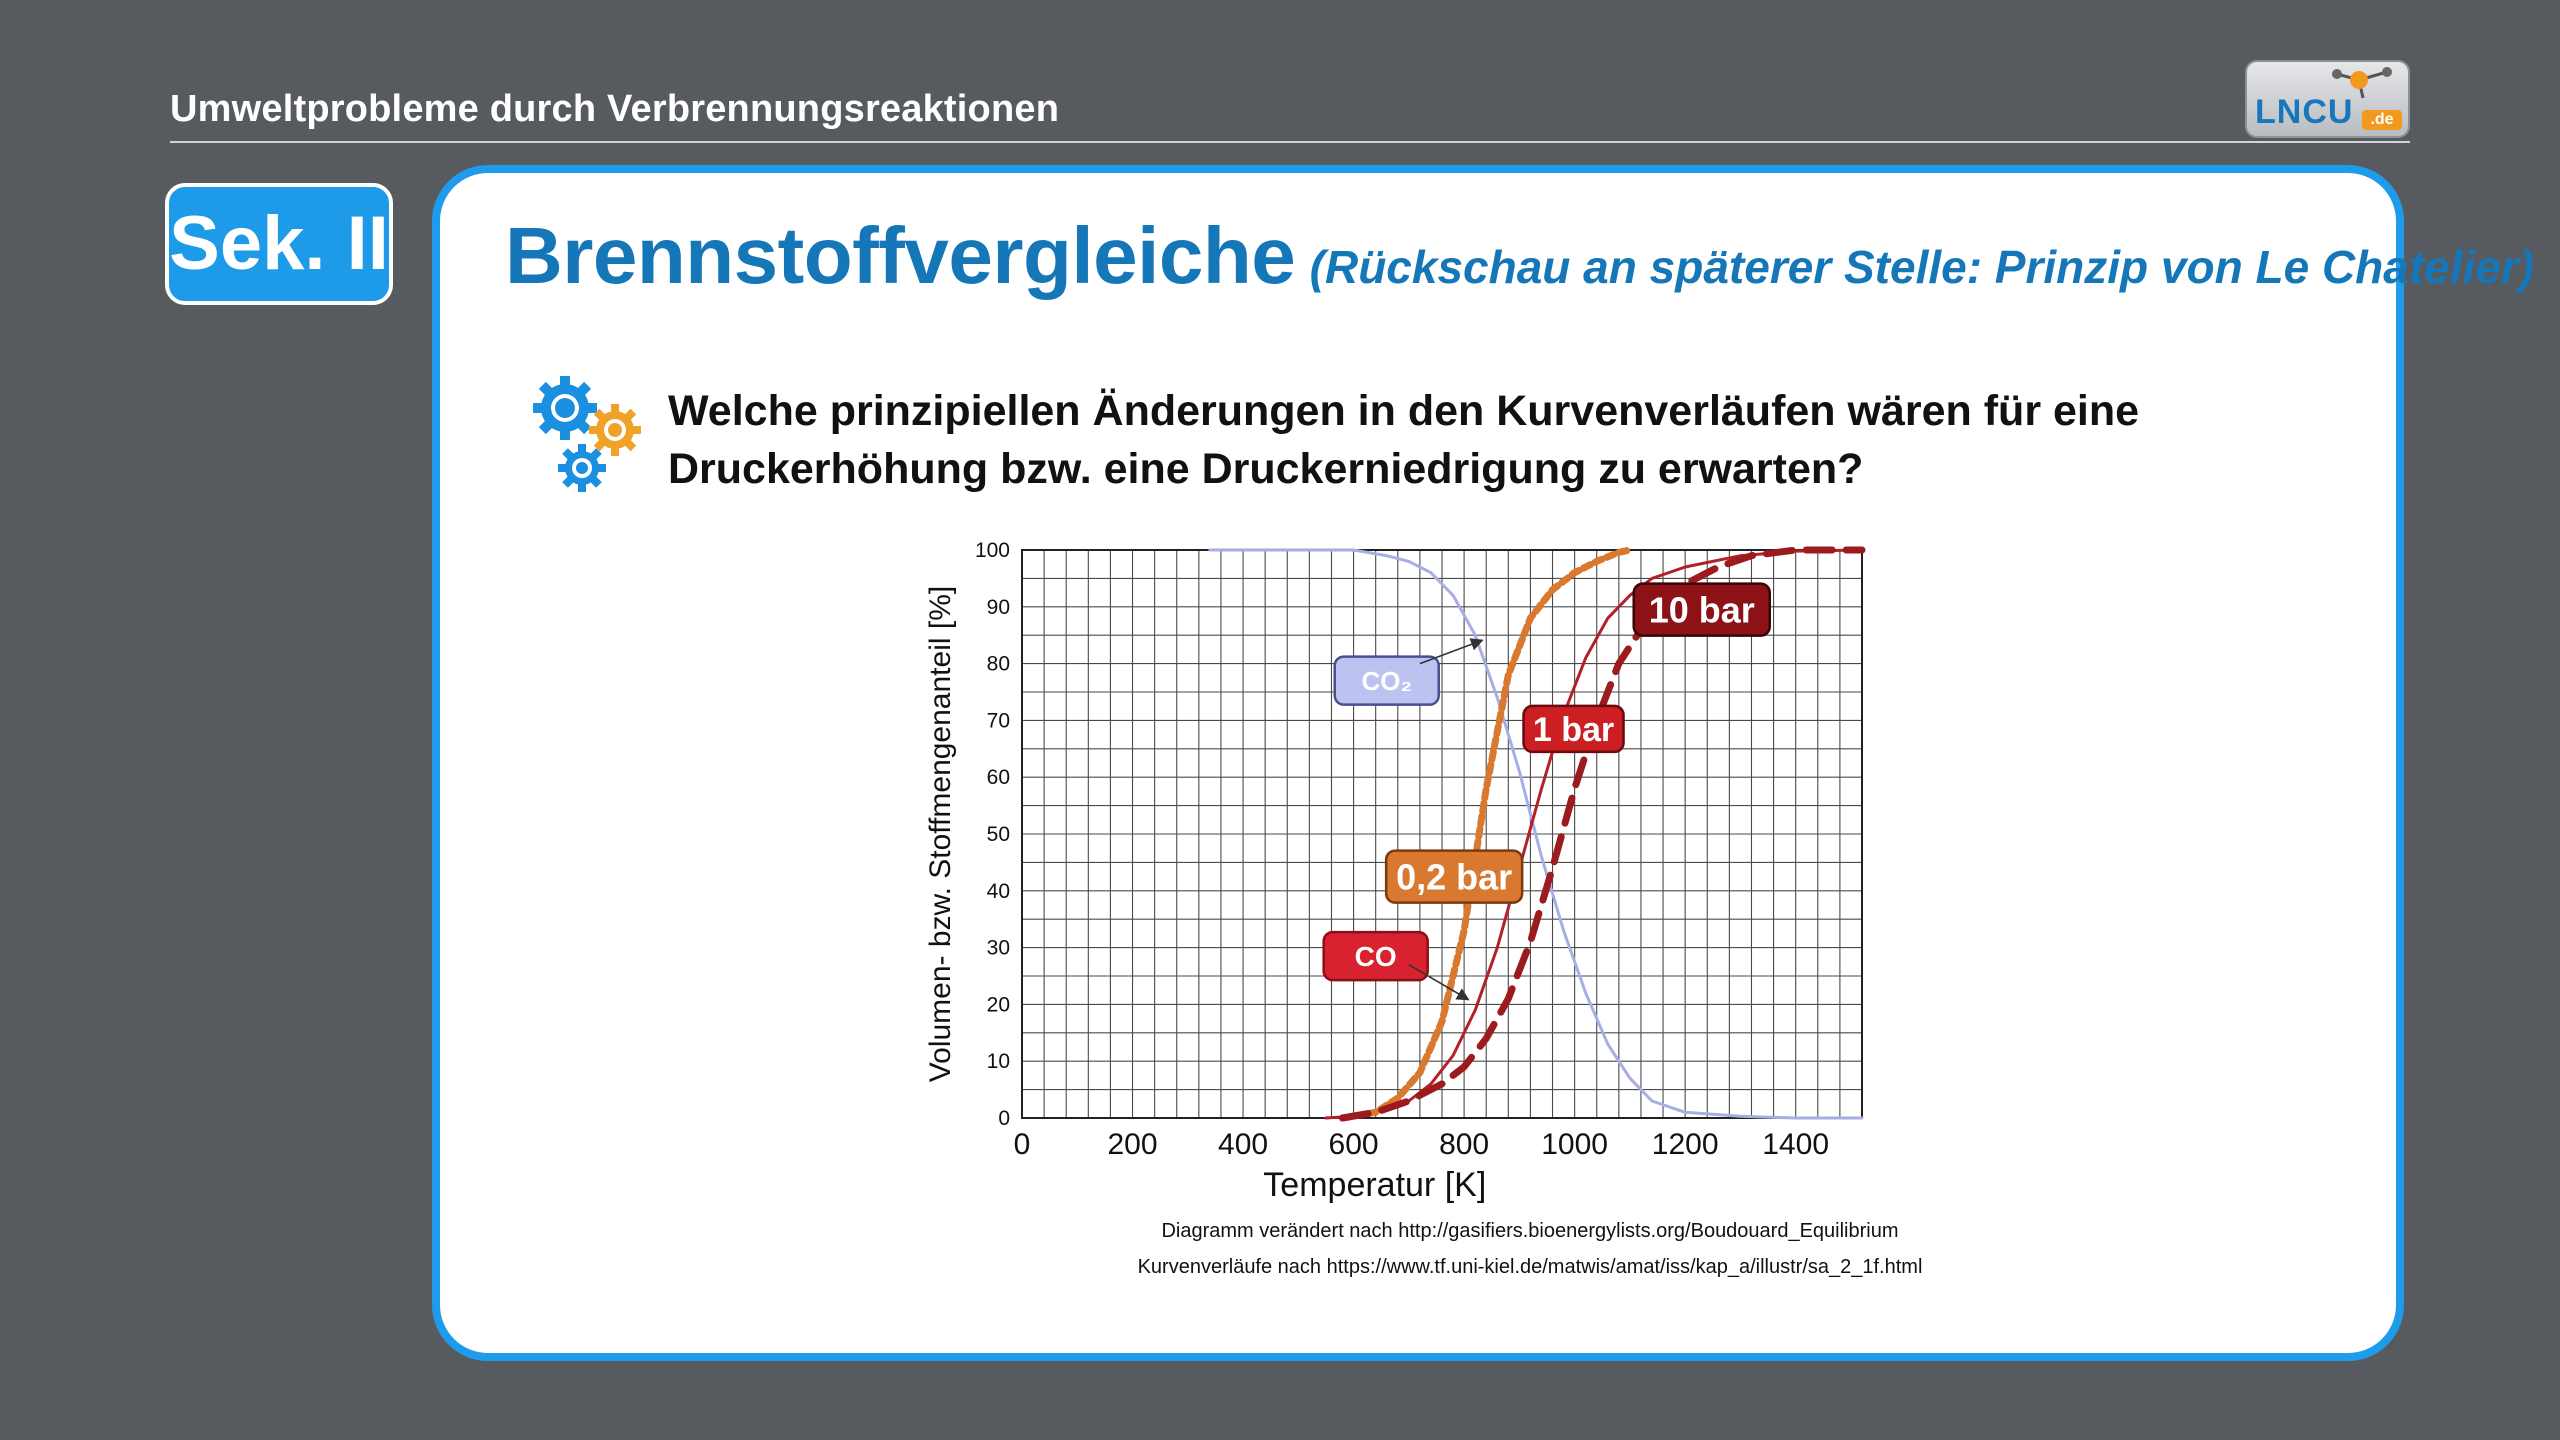 The height and width of the screenshot is (1440, 2560). I want to click on co2-pointer-arrow, so click(1451, 651).